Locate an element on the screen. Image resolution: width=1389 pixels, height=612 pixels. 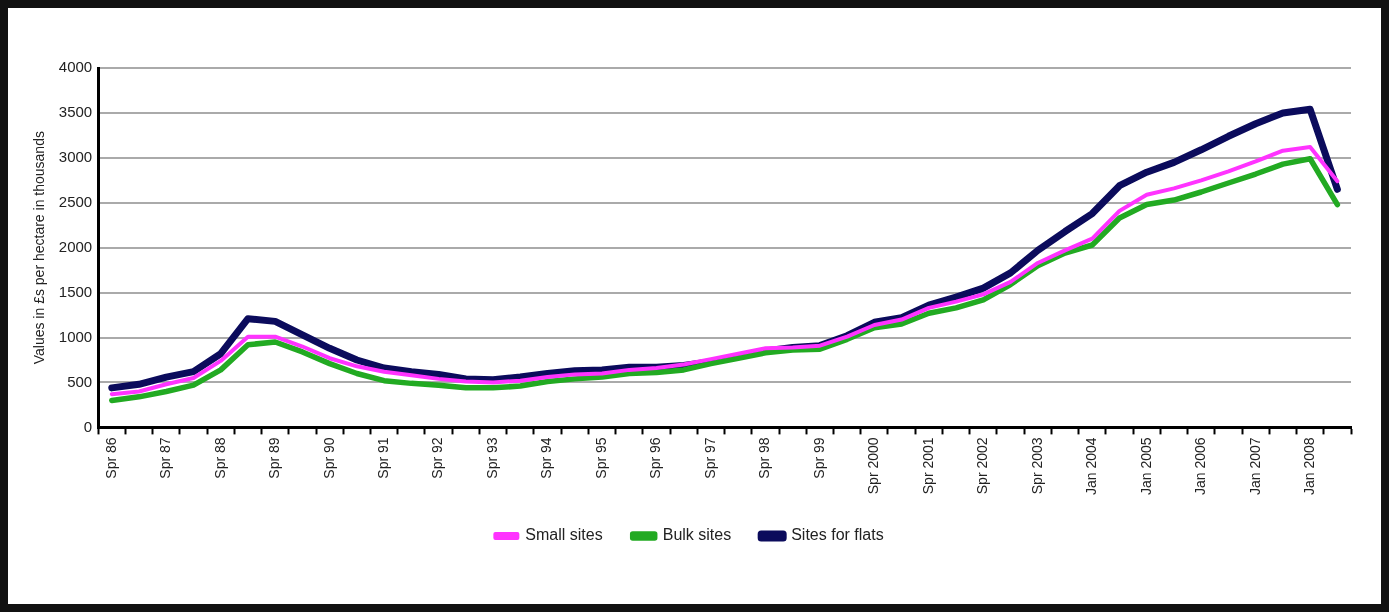
x-tick-label: Spr 87 is located at coordinates (165, 458).